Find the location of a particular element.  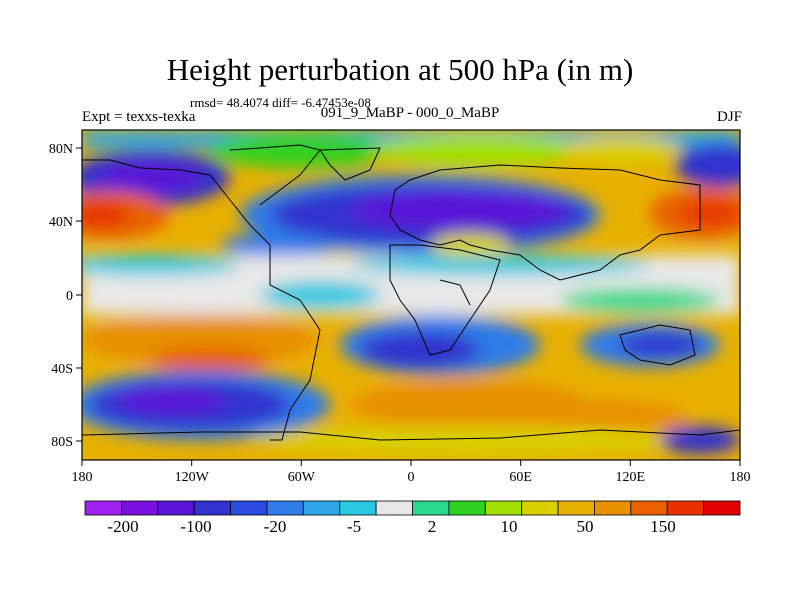

colorbar-label: -20 is located at coordinates (275, 526).